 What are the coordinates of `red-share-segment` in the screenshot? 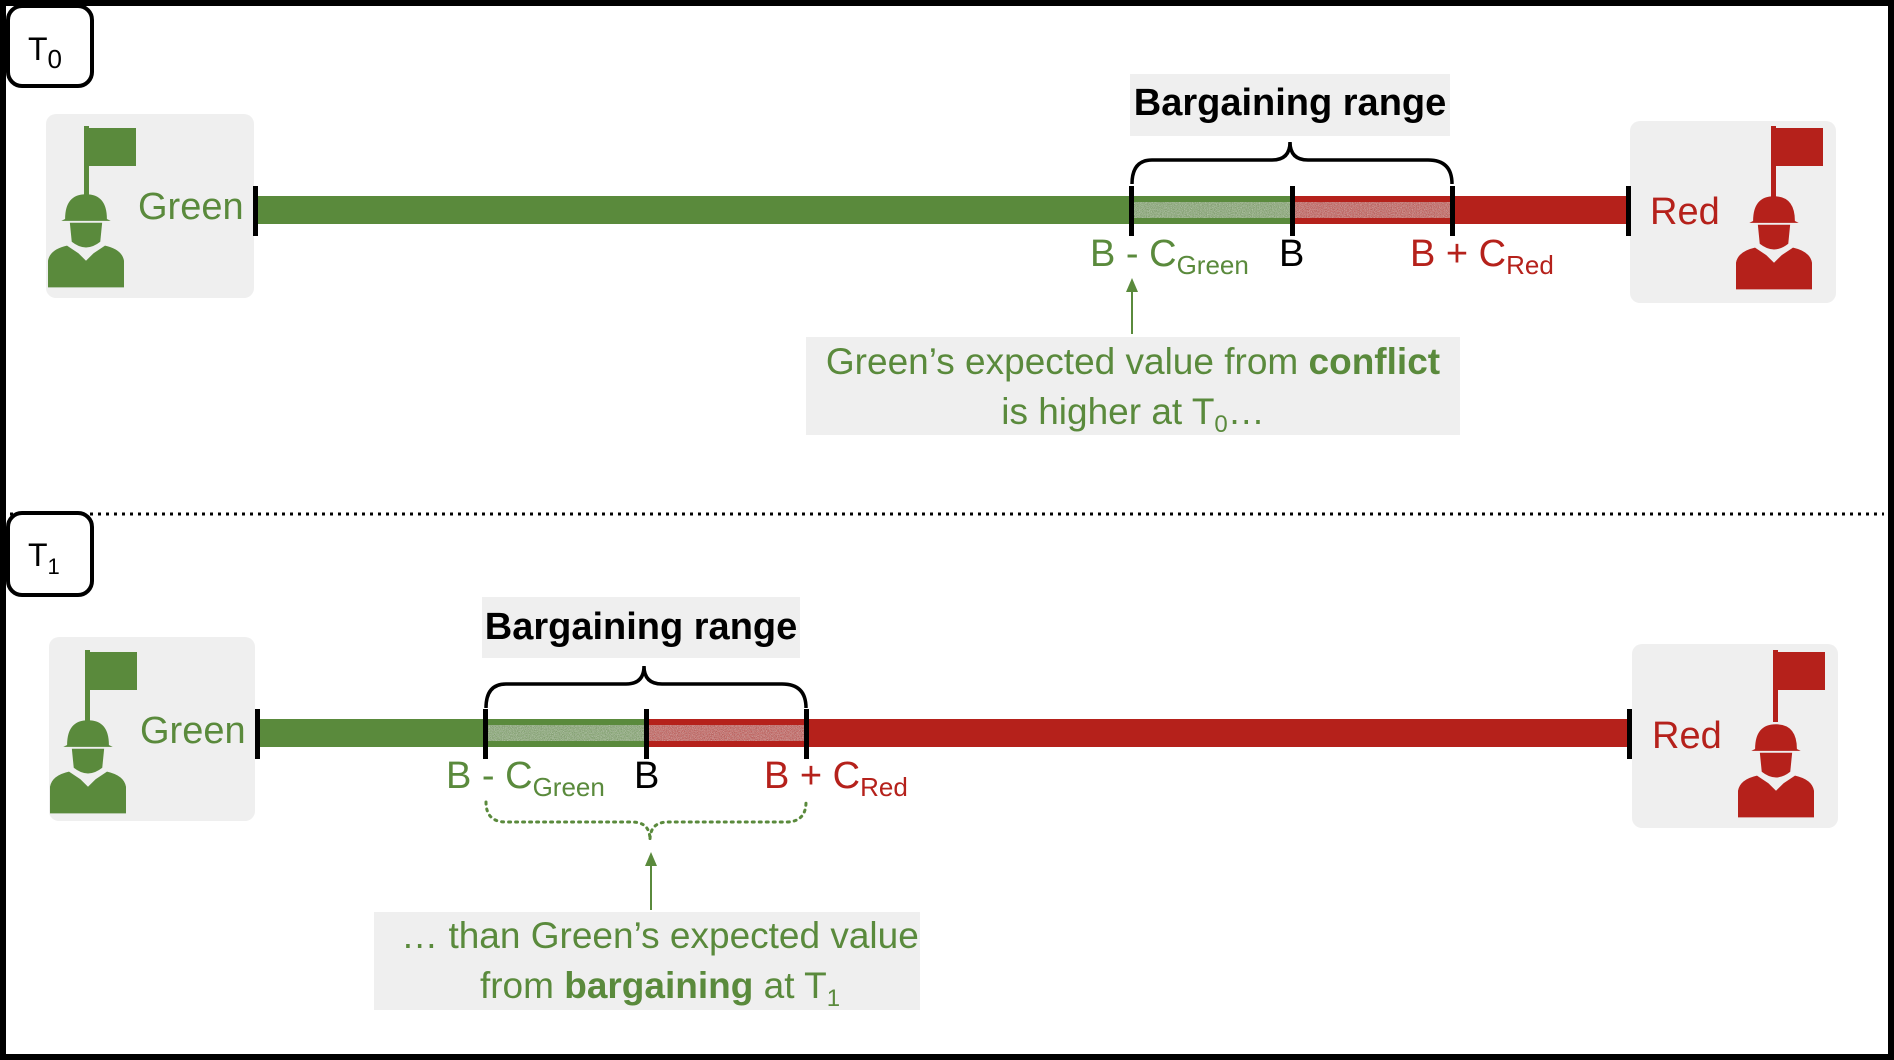 It's located at (1217, 733).